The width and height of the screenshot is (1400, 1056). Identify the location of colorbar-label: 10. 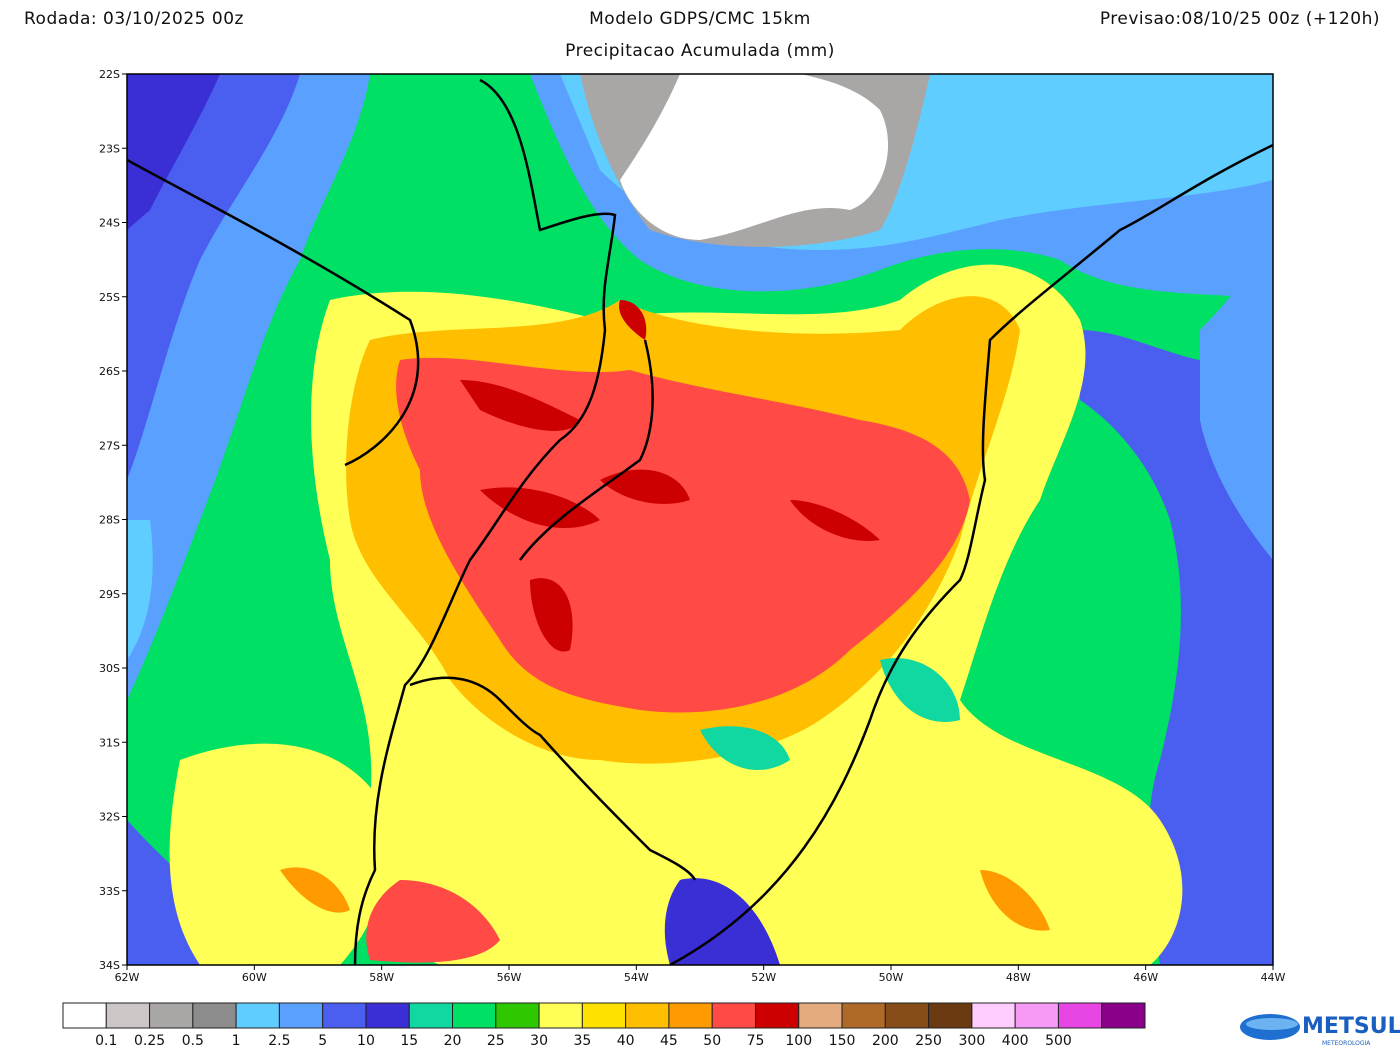
(366, 1041).